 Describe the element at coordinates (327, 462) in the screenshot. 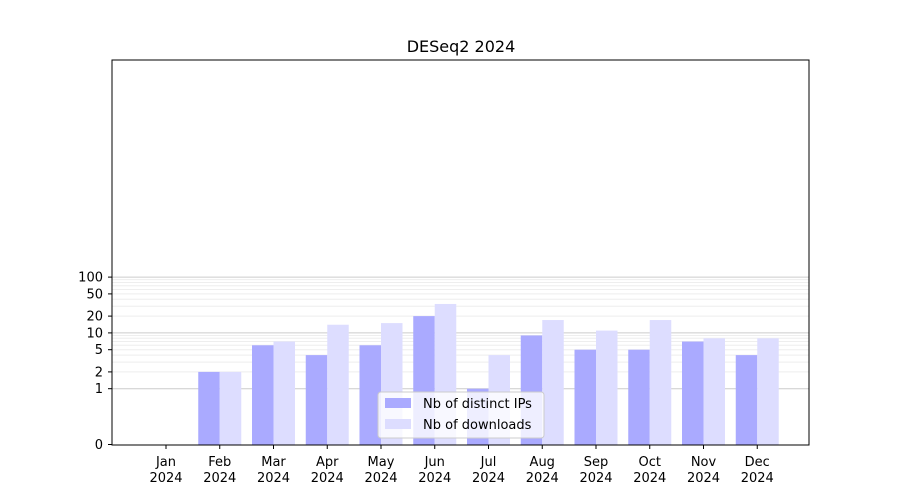

I see `x-tick-label: Apr` at that location.